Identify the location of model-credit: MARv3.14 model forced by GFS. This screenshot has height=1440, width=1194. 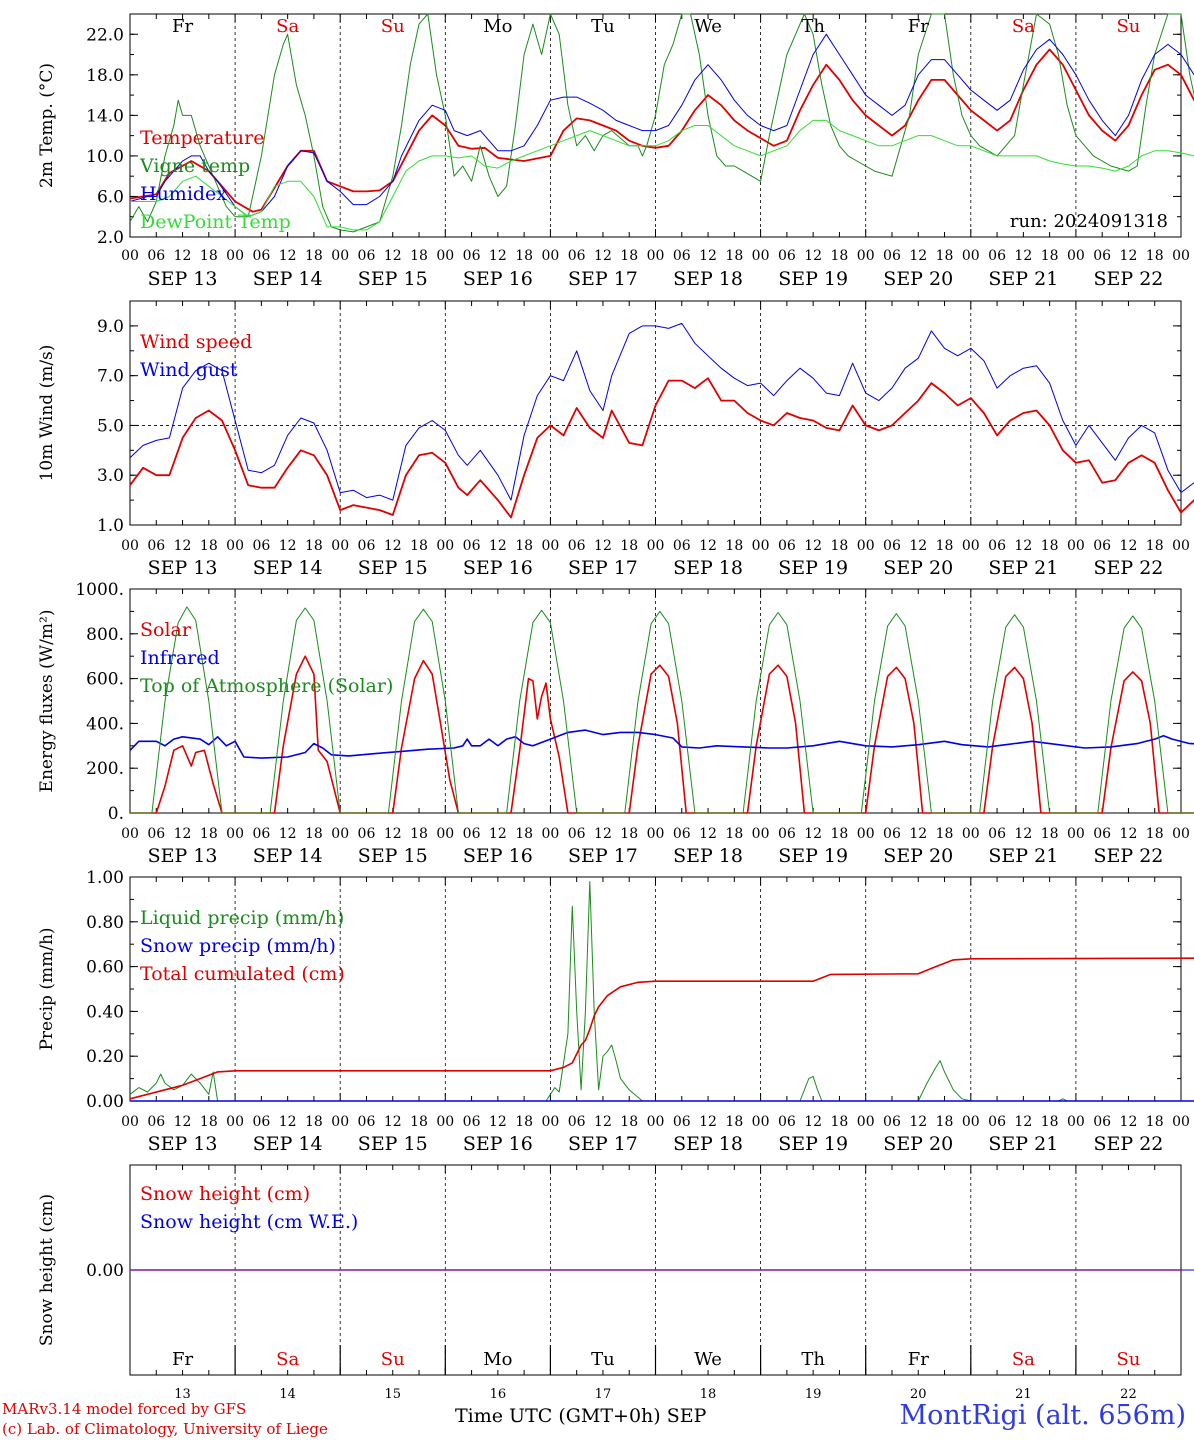
(124, 1409).